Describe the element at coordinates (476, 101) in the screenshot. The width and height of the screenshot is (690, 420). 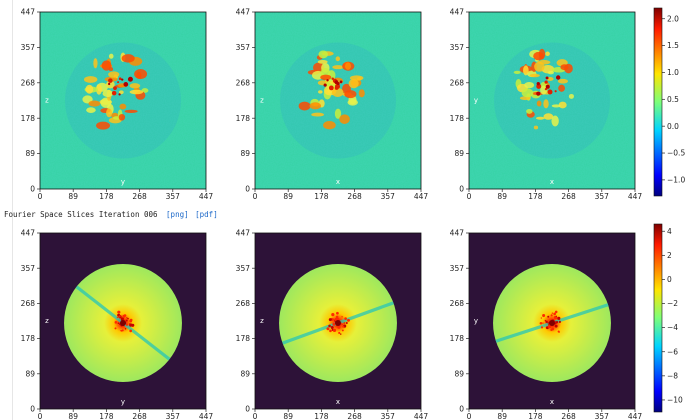
I see `y-axis-label: y` at that location.